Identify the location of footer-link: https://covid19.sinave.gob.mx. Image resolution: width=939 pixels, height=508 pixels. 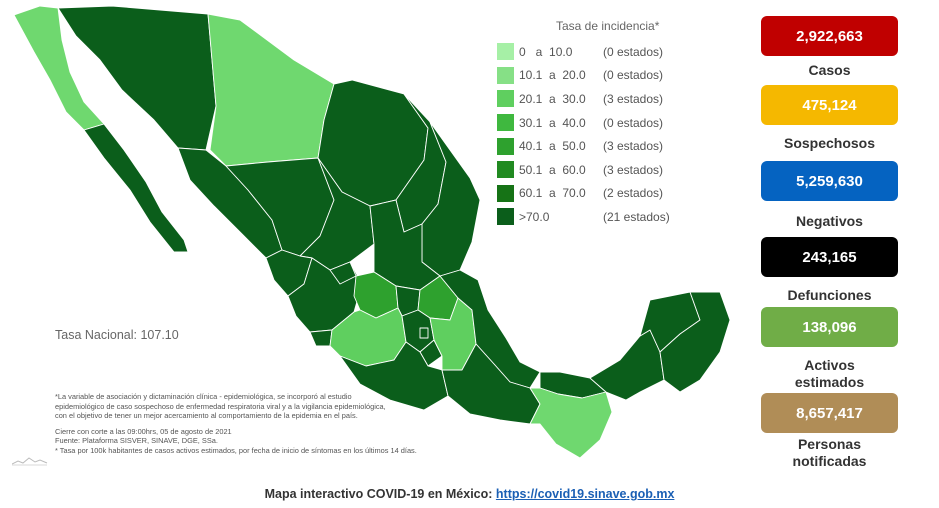
(585, 494).